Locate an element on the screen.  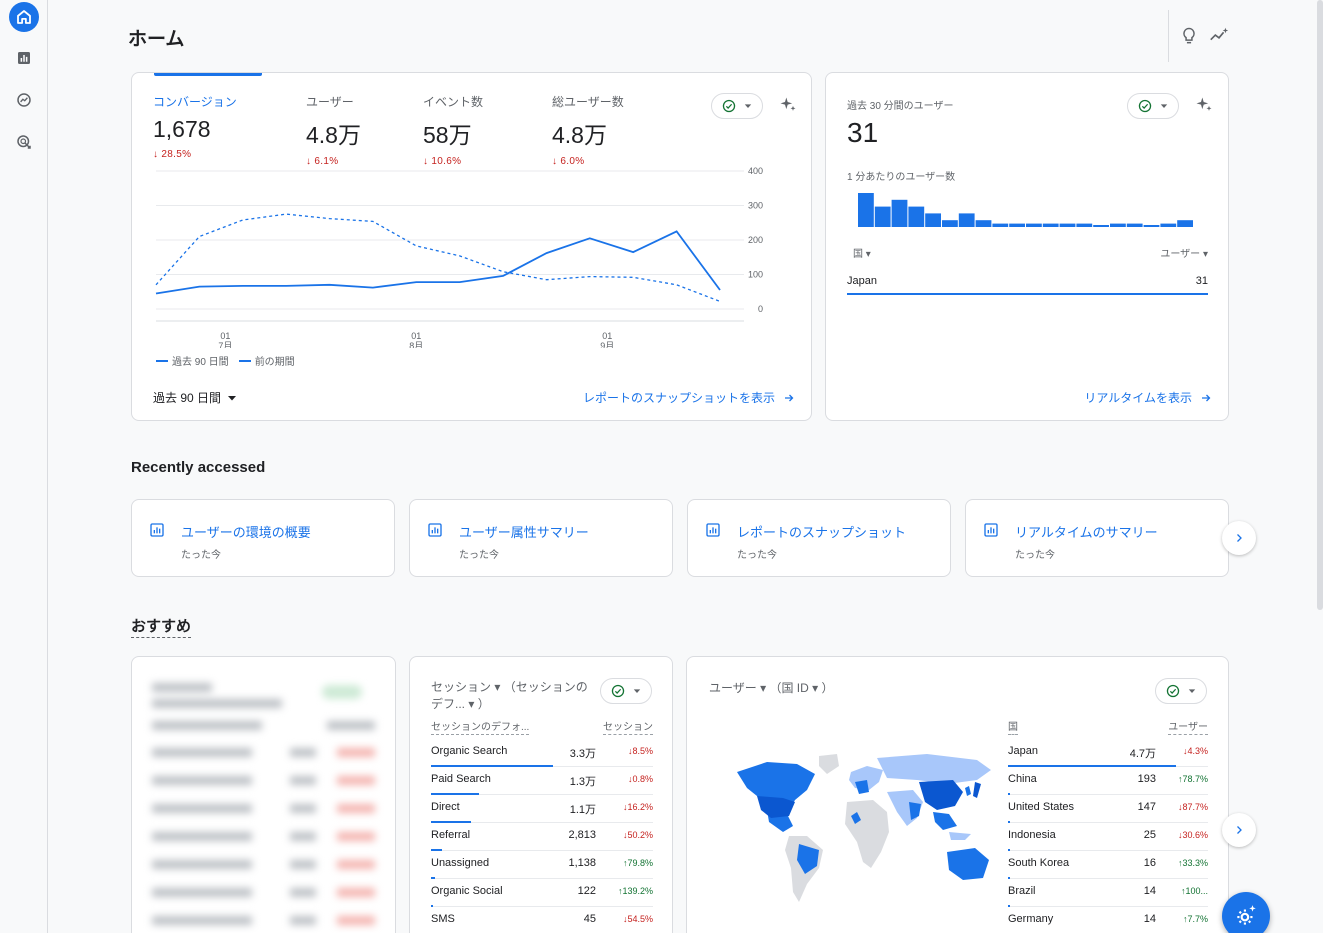
link-label: リアルタイムを表示 is located at coordinates (1138, 398).